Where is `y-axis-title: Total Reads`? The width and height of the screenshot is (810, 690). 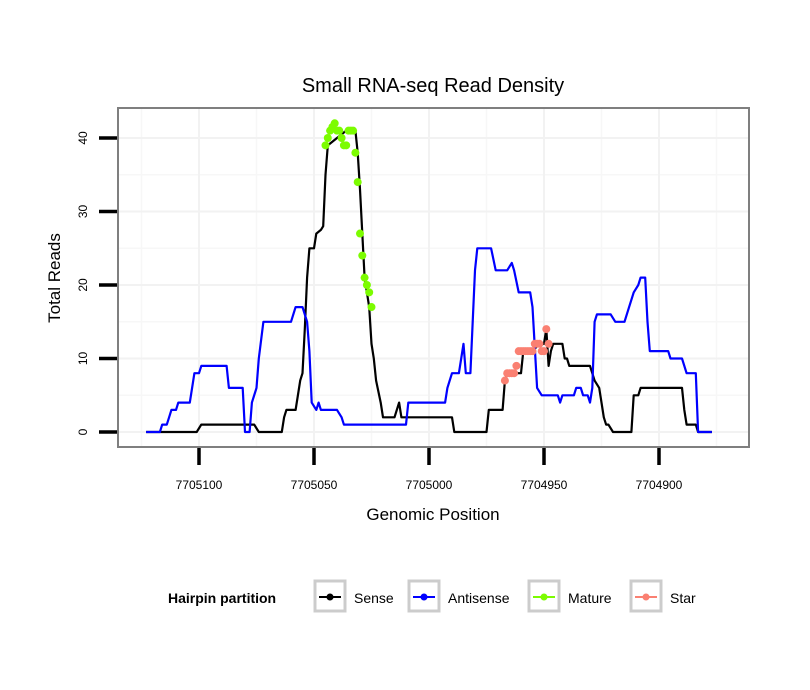 y-axis-title: Total Reads is located at coordinates (54, 278).